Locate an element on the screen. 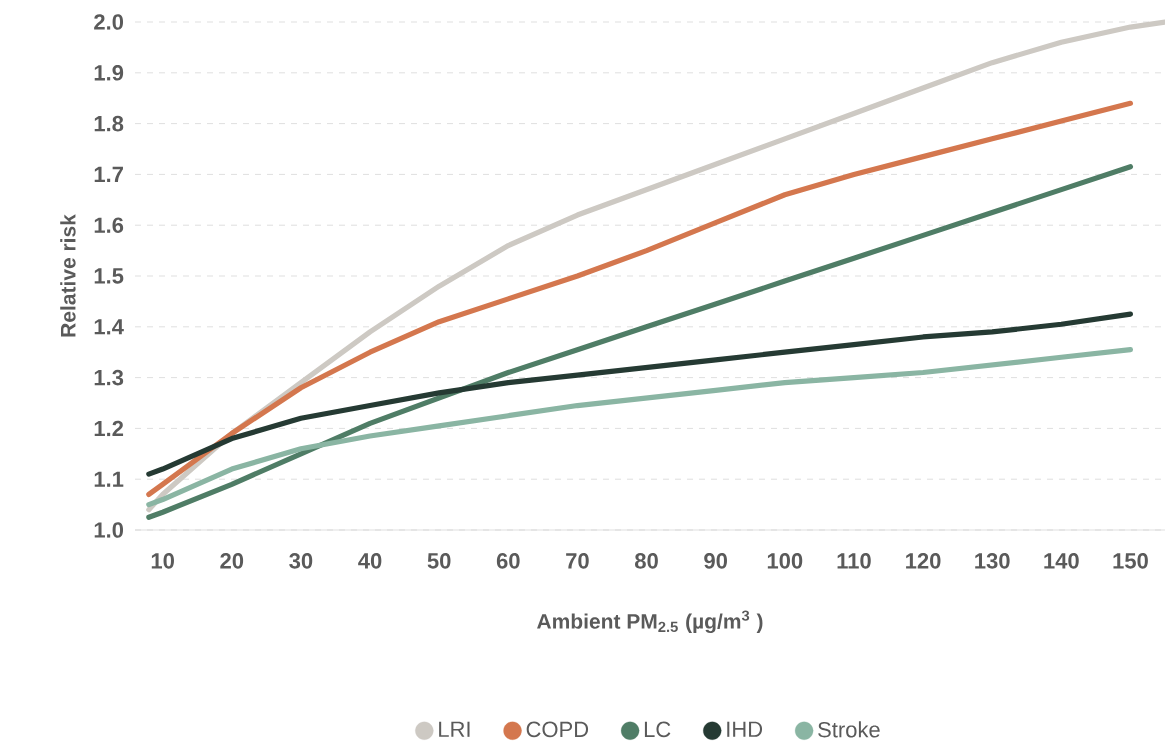 The height and width of the screenshot is (752, 1165). x-tick-label: 60 is located at coordinates (508, 561).